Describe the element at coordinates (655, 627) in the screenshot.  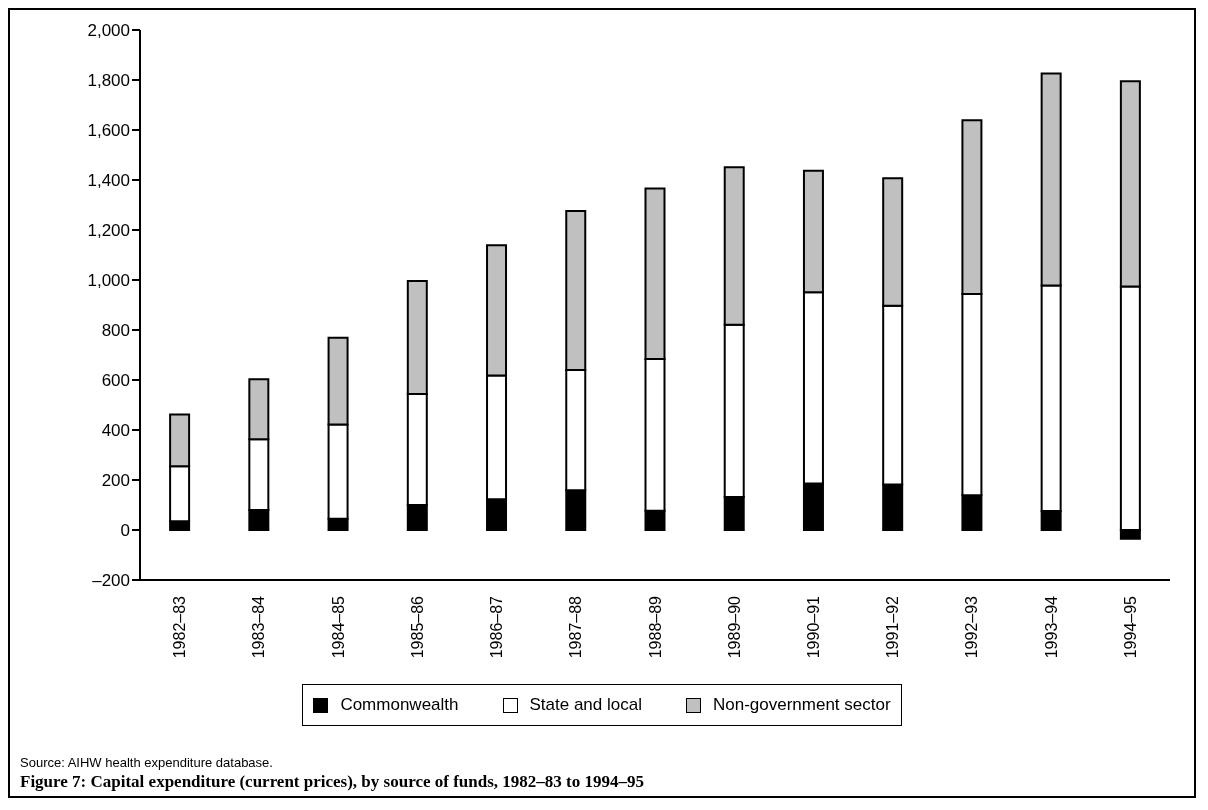
I see `x-tick-label: 1988–89` at that location.